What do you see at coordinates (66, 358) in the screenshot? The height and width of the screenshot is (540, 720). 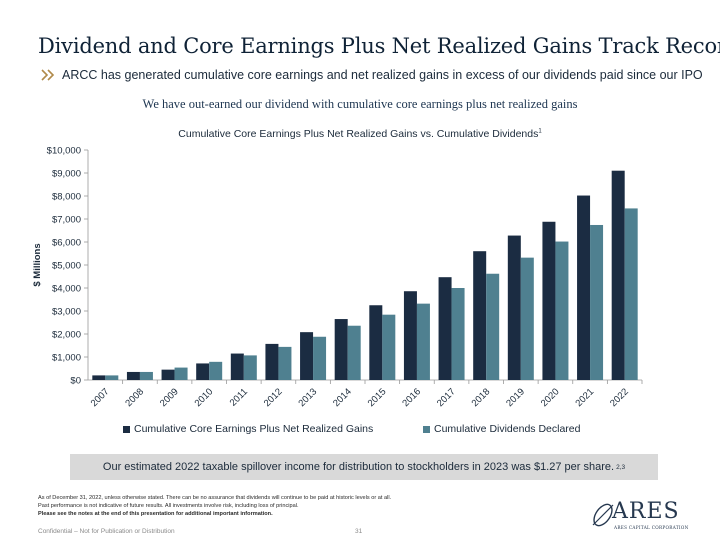 I see `y-tick-label: $1,000` at bounding box center [66, 358].